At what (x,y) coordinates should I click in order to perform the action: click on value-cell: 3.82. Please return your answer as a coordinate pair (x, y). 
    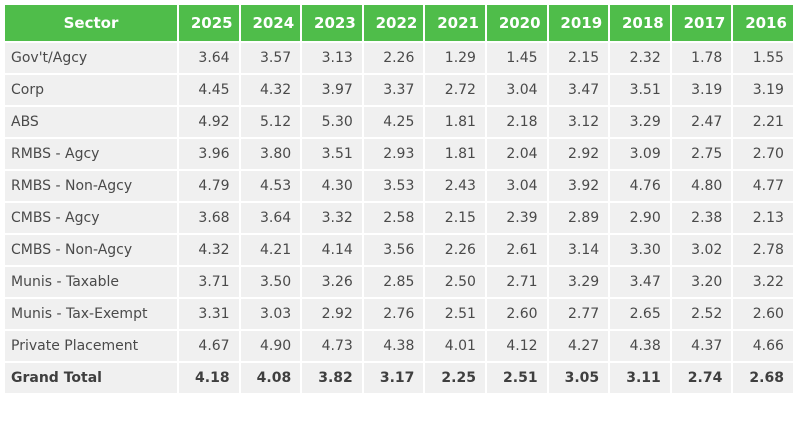
    Looking at the image, I should click on (332, 378).